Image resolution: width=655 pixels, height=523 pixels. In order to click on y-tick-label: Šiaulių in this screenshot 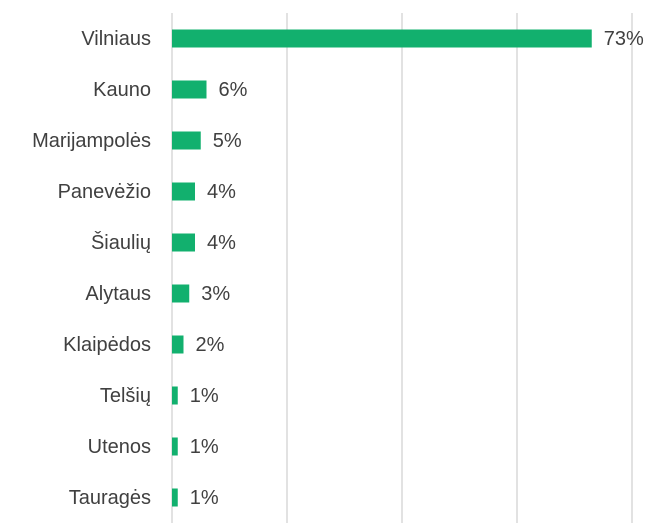, I will do `click(121, 242)`.